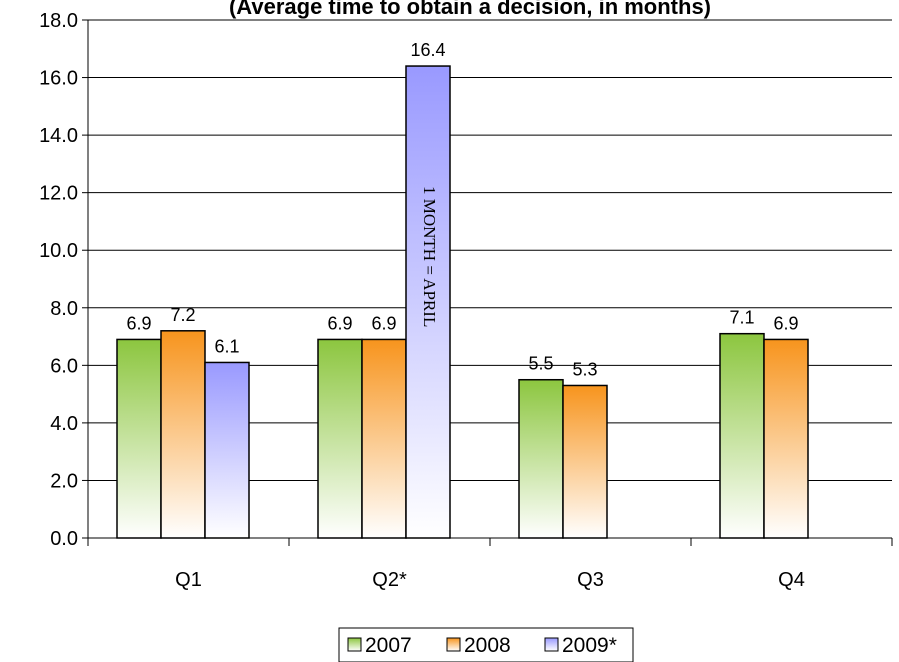  I want to click on bar-2009-q1, so click(227, 450).